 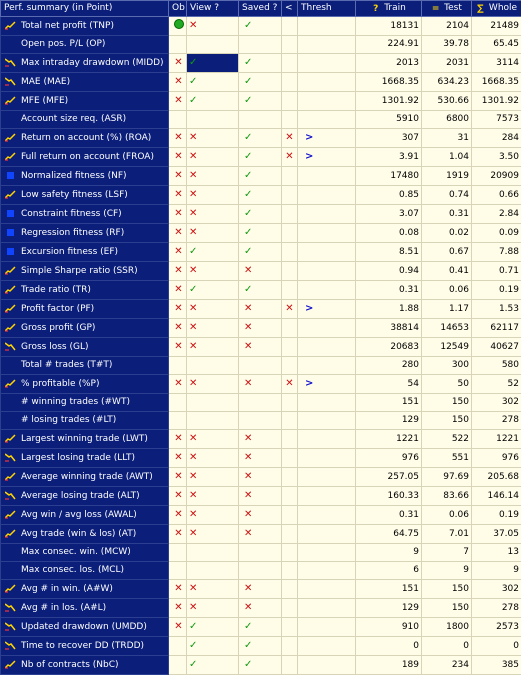 I want to click on metric-name-cell: Full return on account (FROA), so click(x=85, y=157).